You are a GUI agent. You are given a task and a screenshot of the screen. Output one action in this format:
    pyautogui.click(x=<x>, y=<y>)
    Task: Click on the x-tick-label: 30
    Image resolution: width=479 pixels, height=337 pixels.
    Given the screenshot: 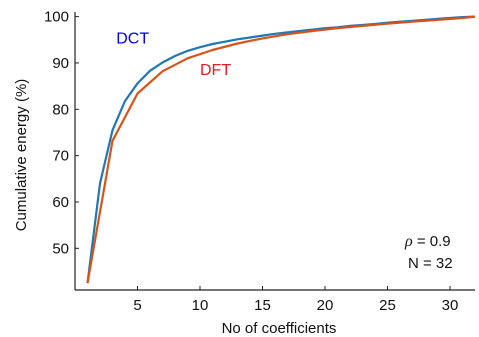 What is the action you would take?
    pyautogui.click(x=450, y=305)
    